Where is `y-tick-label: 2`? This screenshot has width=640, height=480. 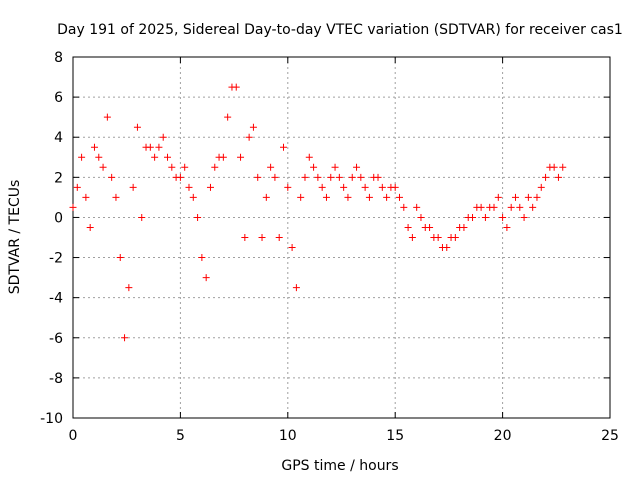
y-tick-label: 2 is located at coordinates (58, 178).